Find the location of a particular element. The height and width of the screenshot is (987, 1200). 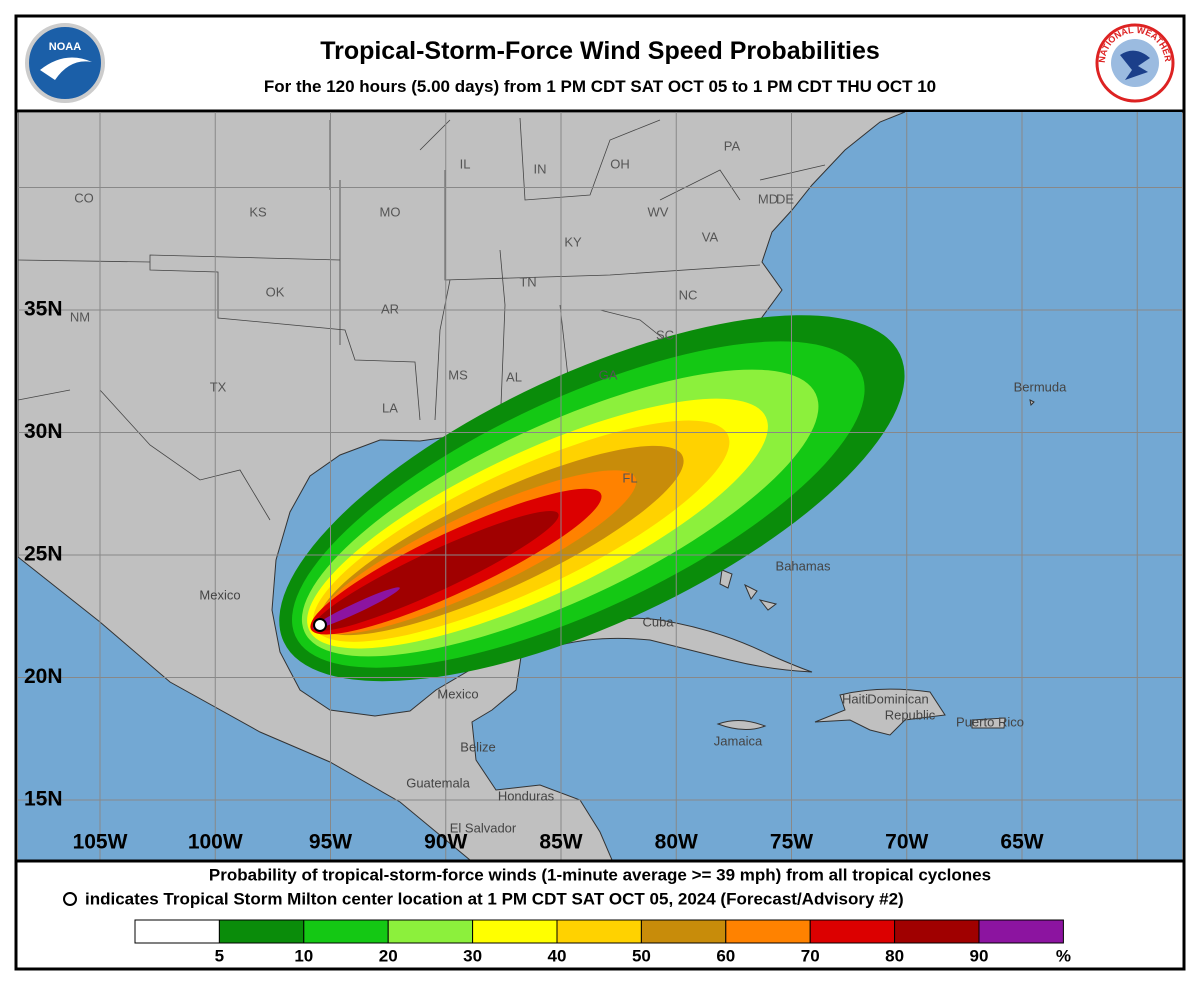

cuba is located at coordinates (686, 645).